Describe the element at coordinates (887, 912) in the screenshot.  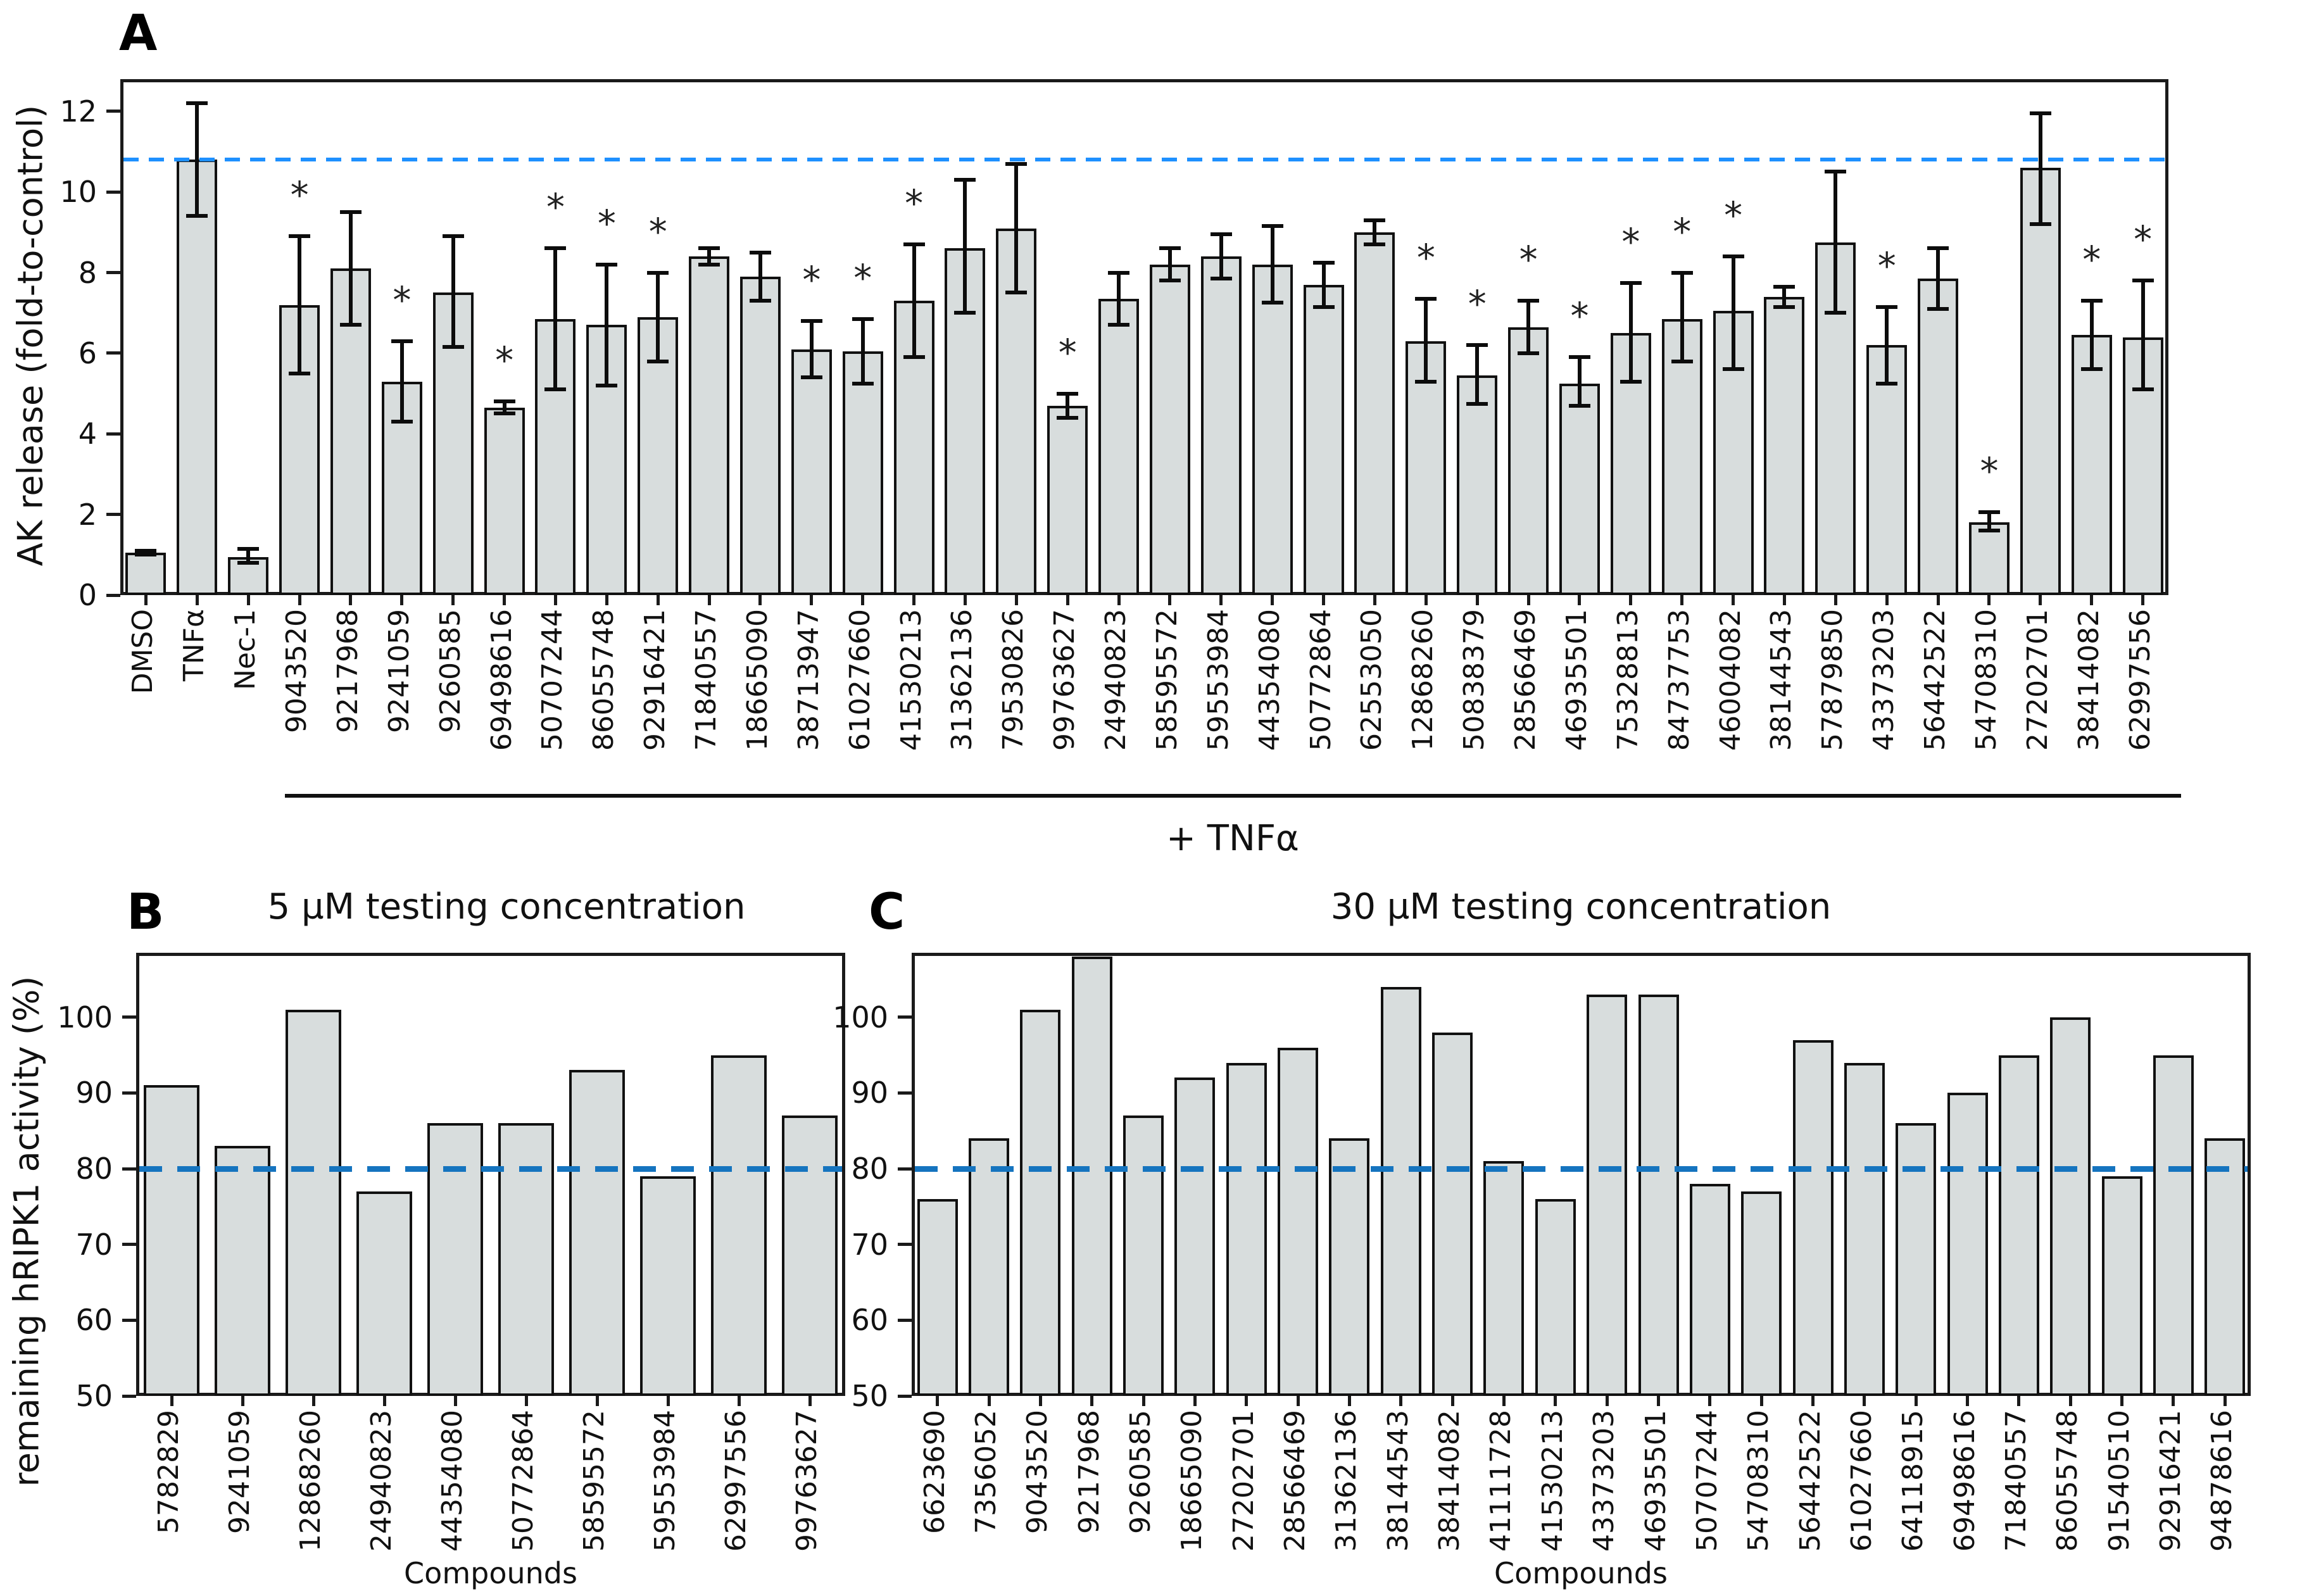
I see `panel-c-letter: C` at that location.